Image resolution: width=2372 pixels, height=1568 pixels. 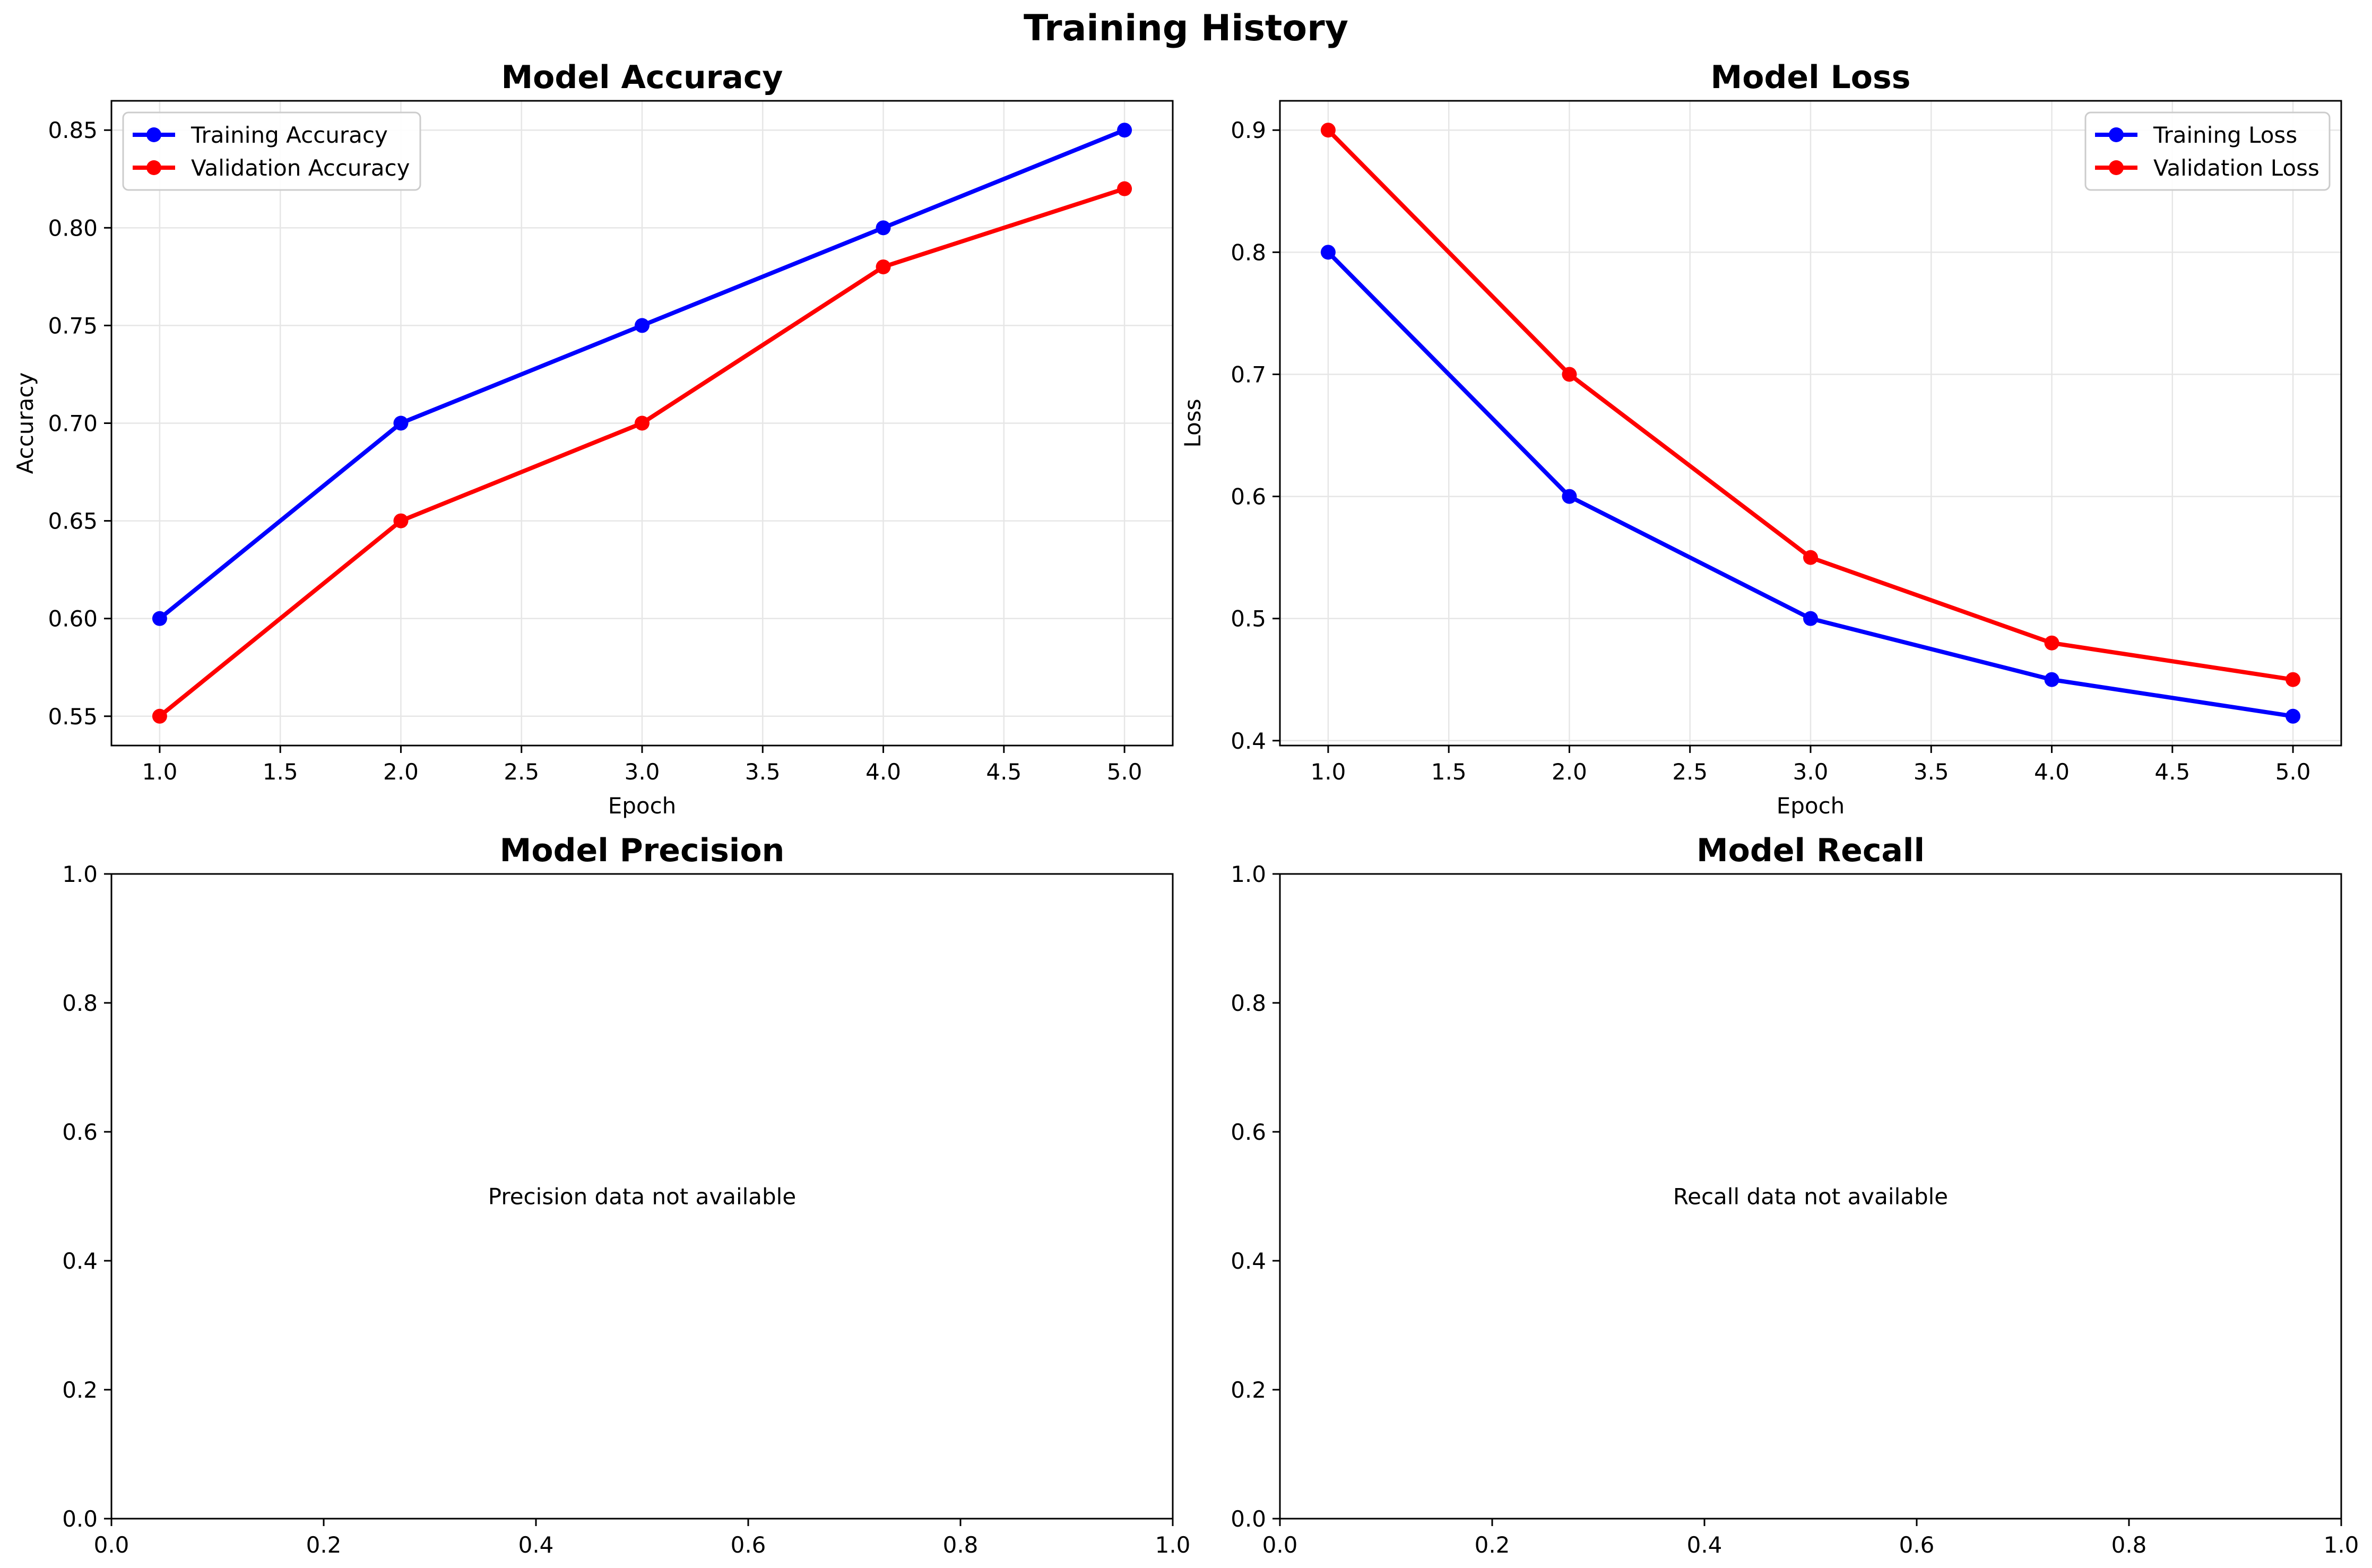 What do you see at coordinates (1003, 772) in the screenshot?
I see `model-accuracy-xtick-label-7: 4.5` at bounding box center [1003, 772].